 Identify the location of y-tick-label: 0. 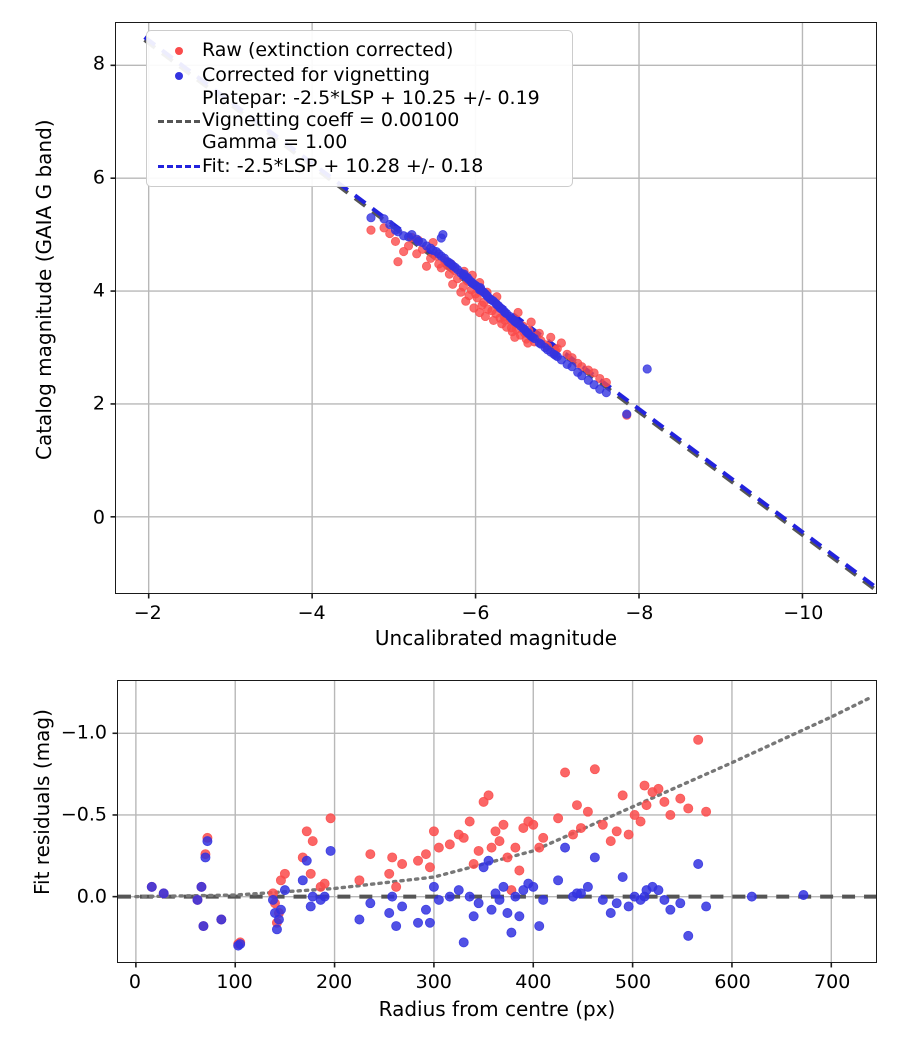
(98, 517).